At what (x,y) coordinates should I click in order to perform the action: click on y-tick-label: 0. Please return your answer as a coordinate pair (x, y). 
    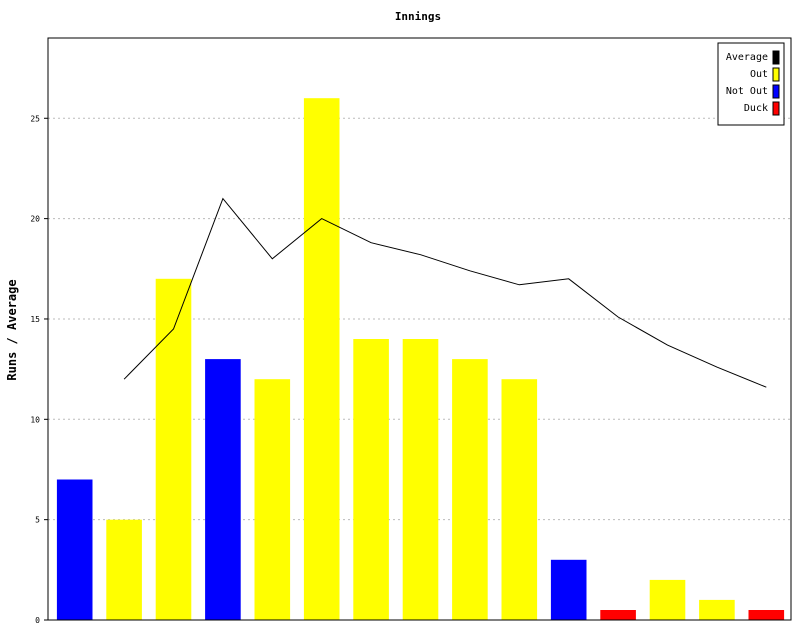
    Looking at the image, I should click on (37, 620).